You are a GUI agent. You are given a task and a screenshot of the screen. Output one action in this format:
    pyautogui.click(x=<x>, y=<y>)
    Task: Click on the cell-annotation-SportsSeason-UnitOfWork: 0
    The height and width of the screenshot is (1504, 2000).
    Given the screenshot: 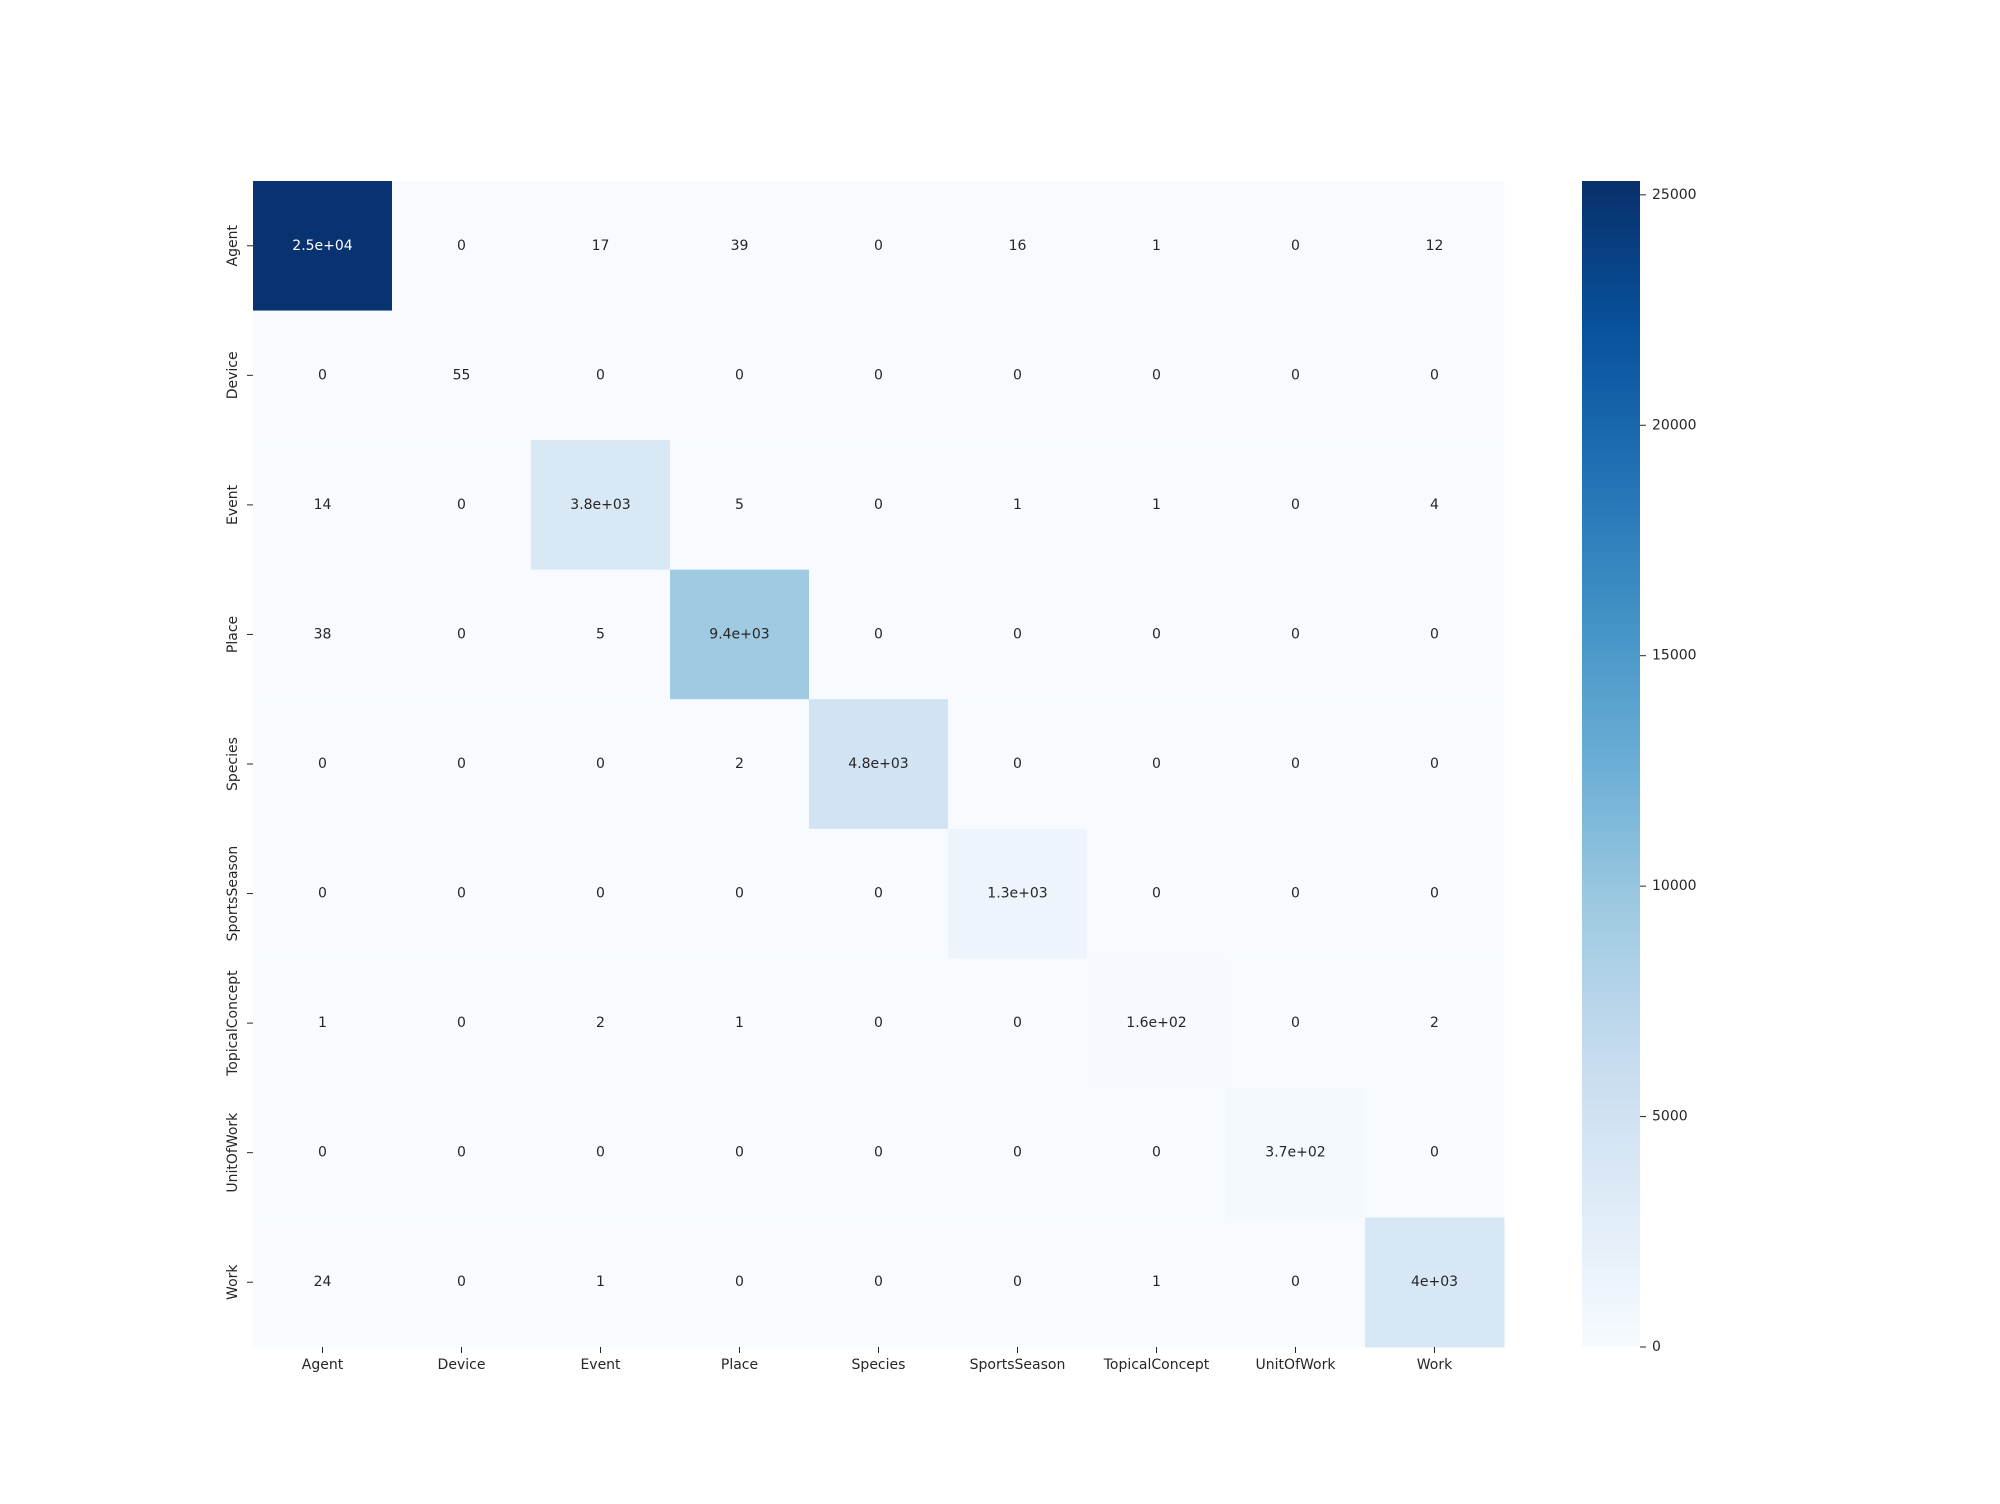 What is the action you would take?
    pyautogui.click(x=1295, y=894)
    